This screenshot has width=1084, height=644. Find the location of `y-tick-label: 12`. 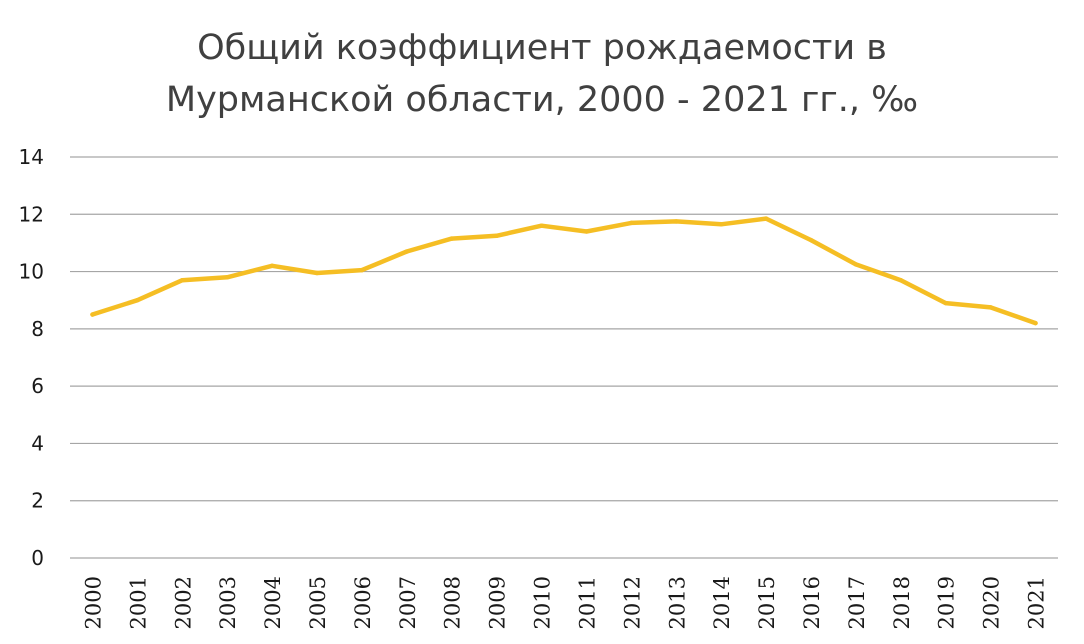

y-tick-label: 12 is located at coordinates (31, 214).